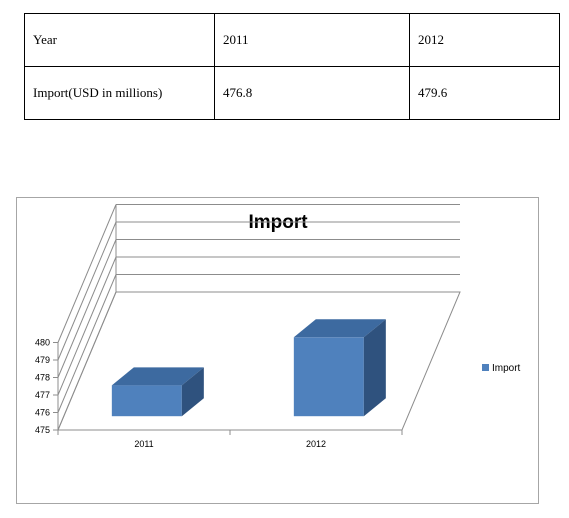  What do you see at coordinates (143, 444) in the screenshot?
I see `x-tick-label: 2011` at bounding box center [143, 444].